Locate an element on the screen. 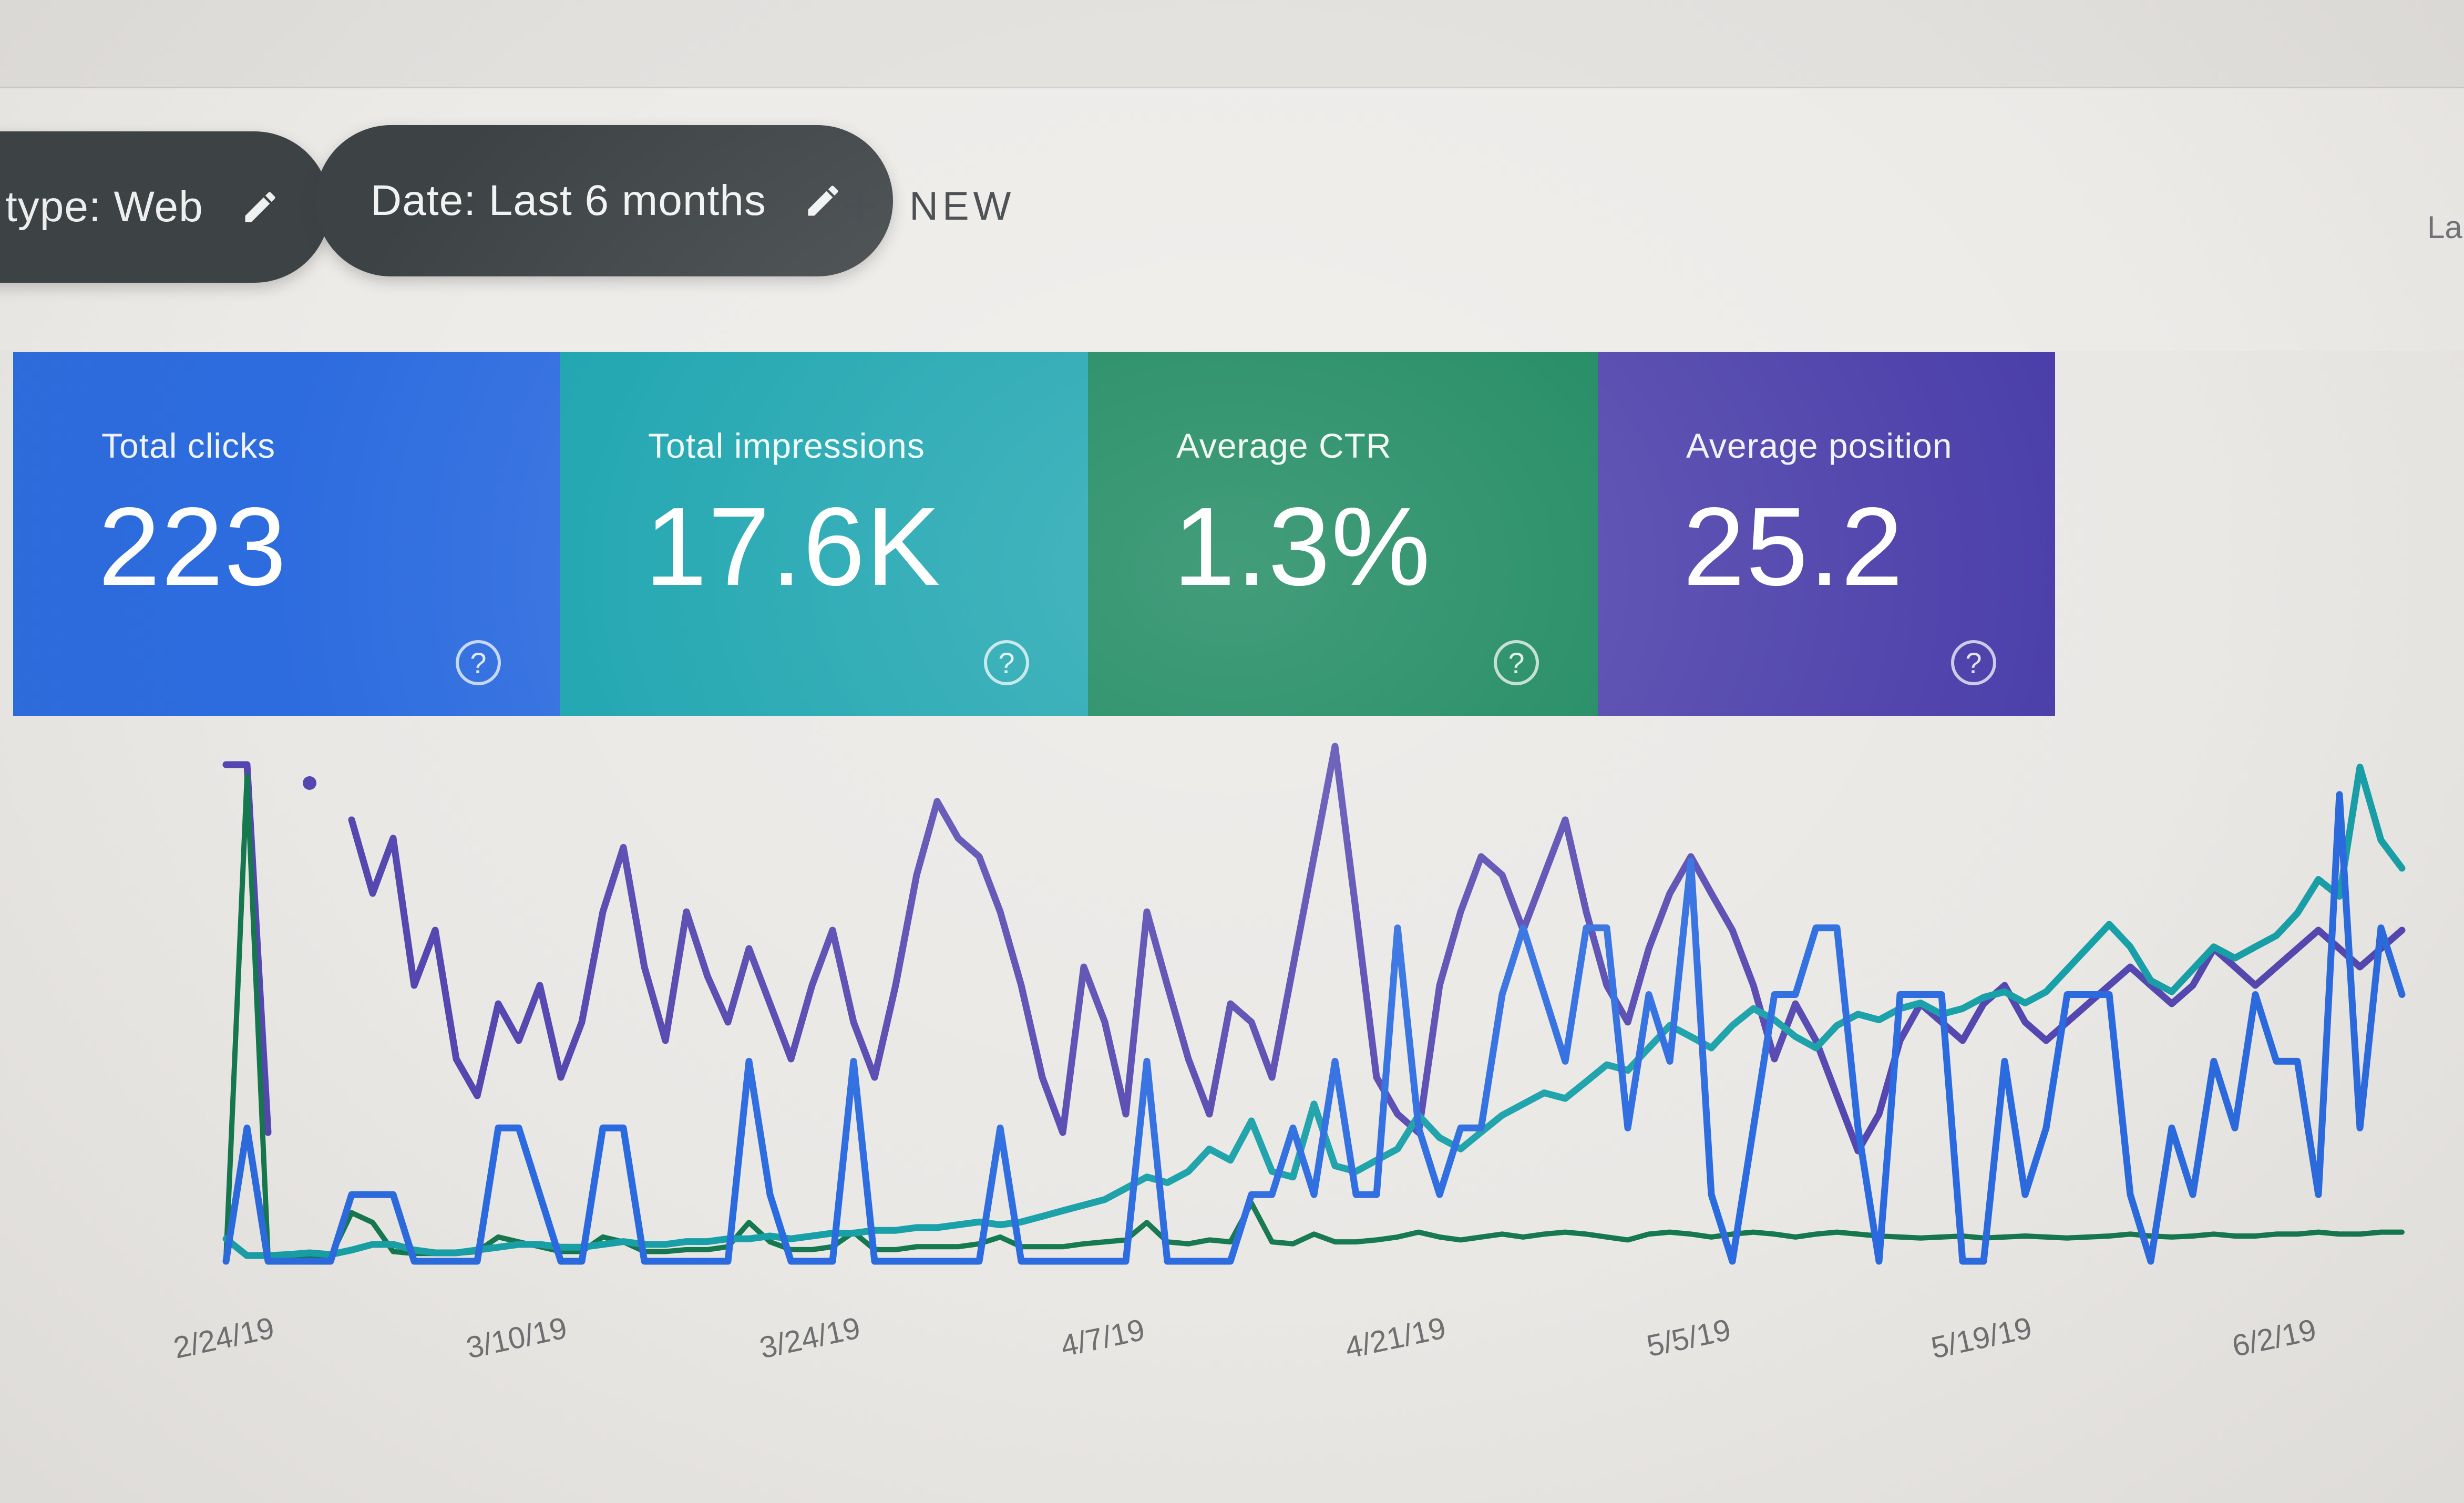 The height and width of the screenshot is (1503, 2464). partial-text-right: La is located at coordinates (2445, 228).